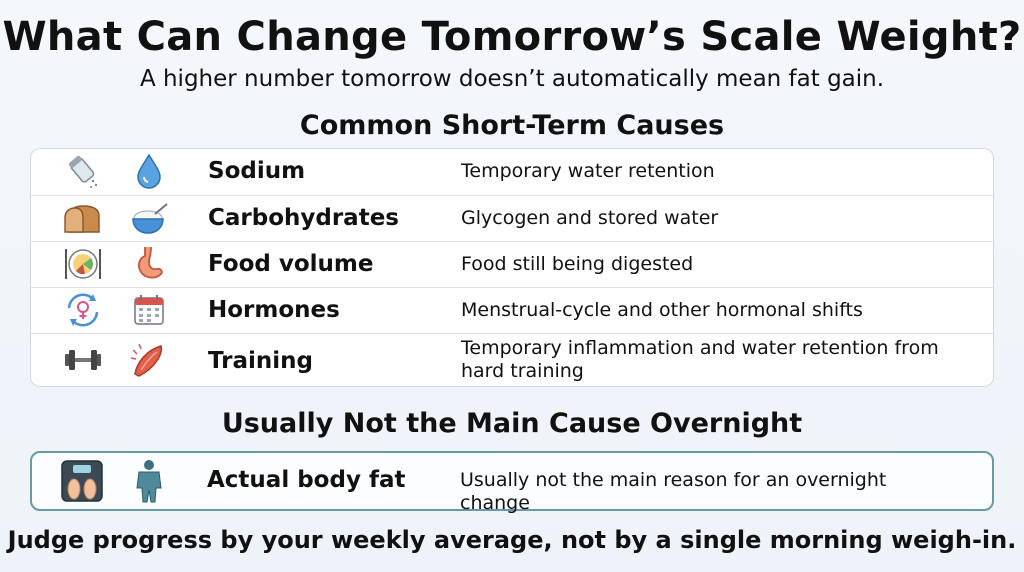 This screenshot has height=572, width=1024. I want to click on rice-bowl-icon, so click(150, 218).